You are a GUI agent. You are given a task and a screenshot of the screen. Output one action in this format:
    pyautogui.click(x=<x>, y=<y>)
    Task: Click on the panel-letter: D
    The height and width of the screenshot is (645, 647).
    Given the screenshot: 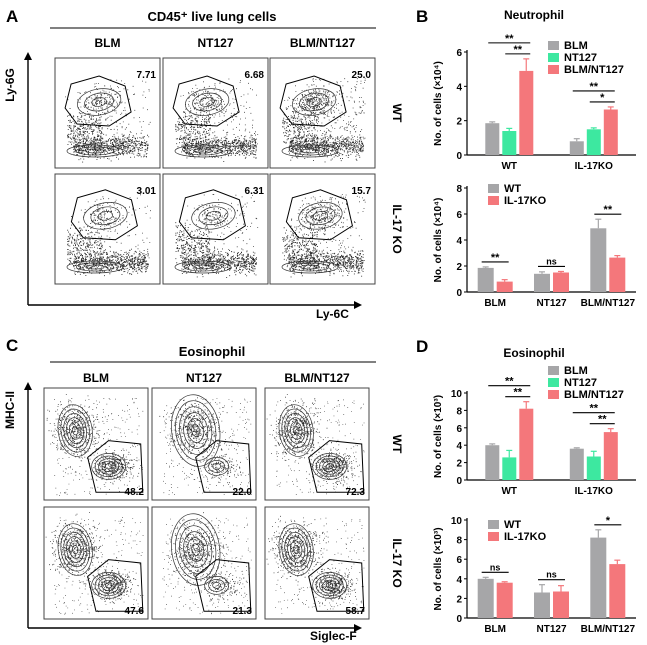 What is the action you would take?
    pyautogui.click(x=422, y=346)
    